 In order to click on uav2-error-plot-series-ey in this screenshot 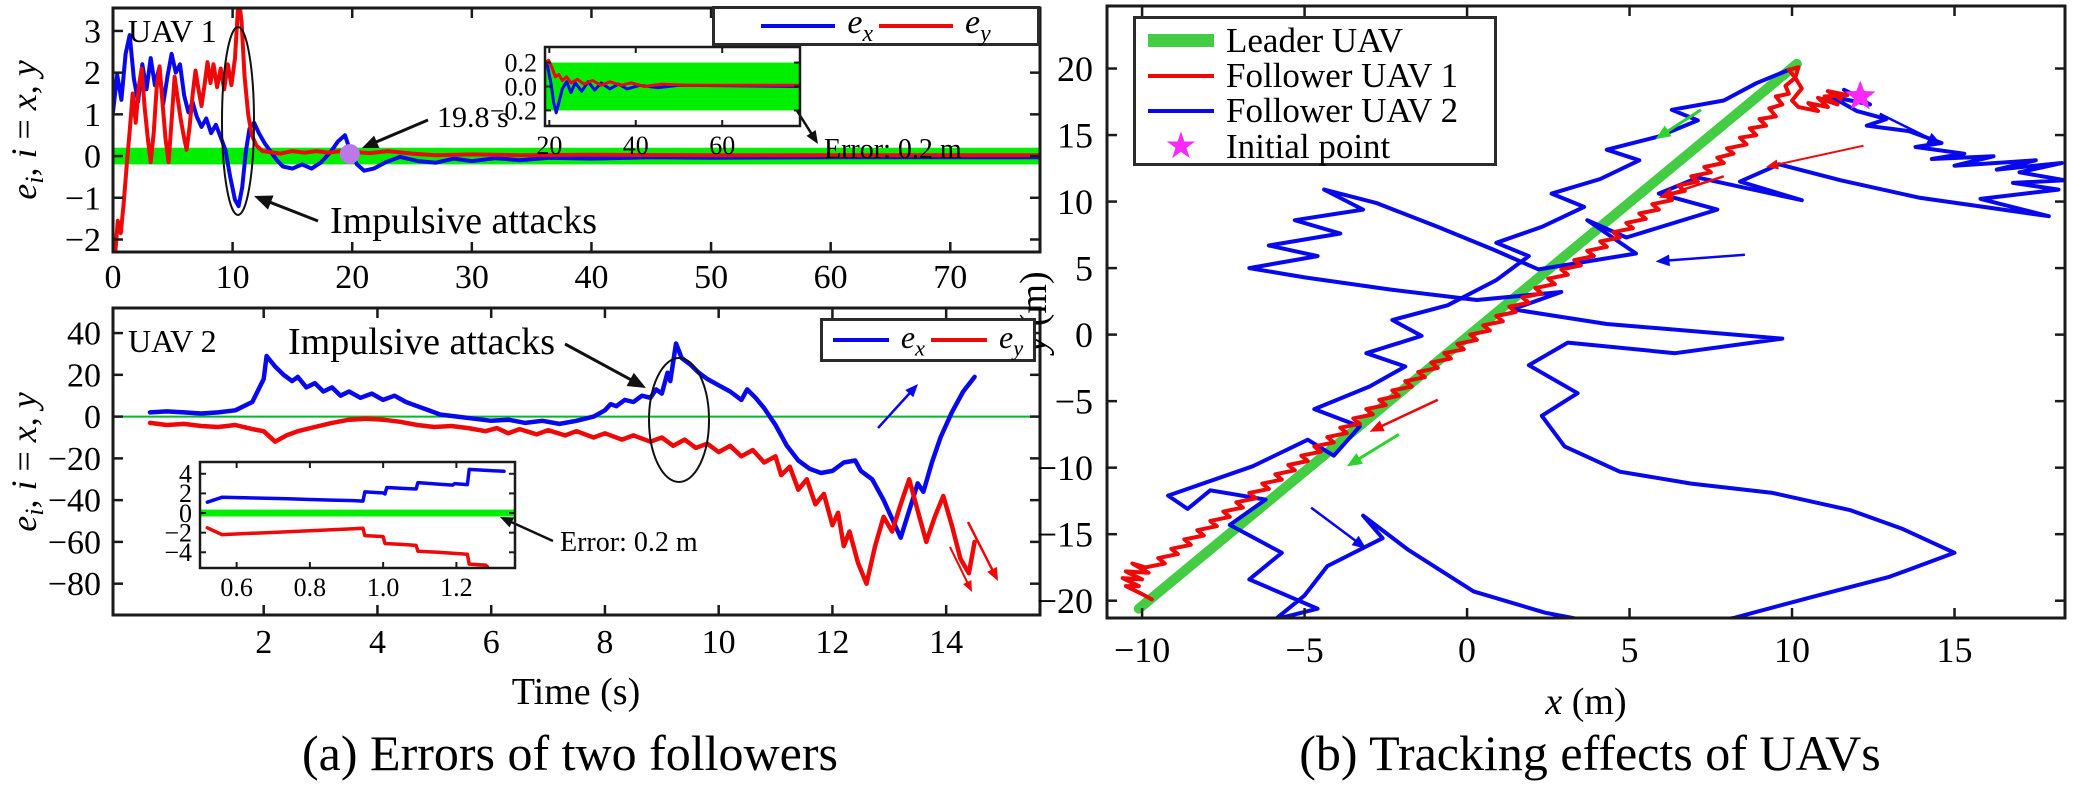, I will do `click(562, 501)`.